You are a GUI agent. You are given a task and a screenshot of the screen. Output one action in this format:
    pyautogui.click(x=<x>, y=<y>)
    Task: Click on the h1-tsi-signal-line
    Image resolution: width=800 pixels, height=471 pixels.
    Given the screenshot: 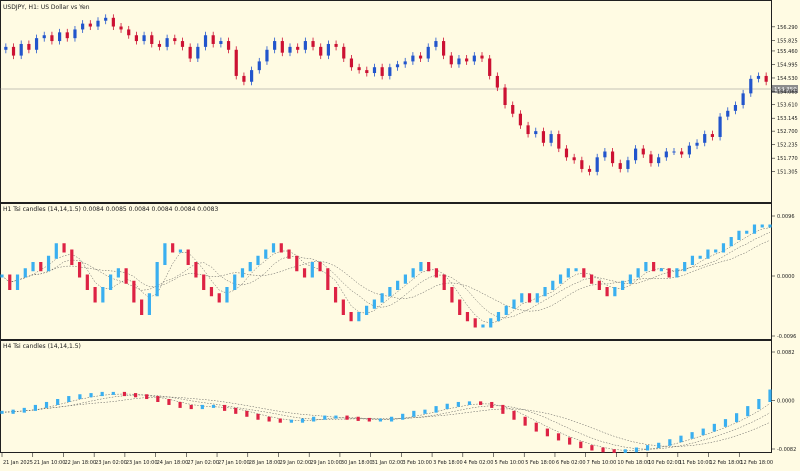 What is the action you would take?
    pyautogui.click(x=386, y=275)
    